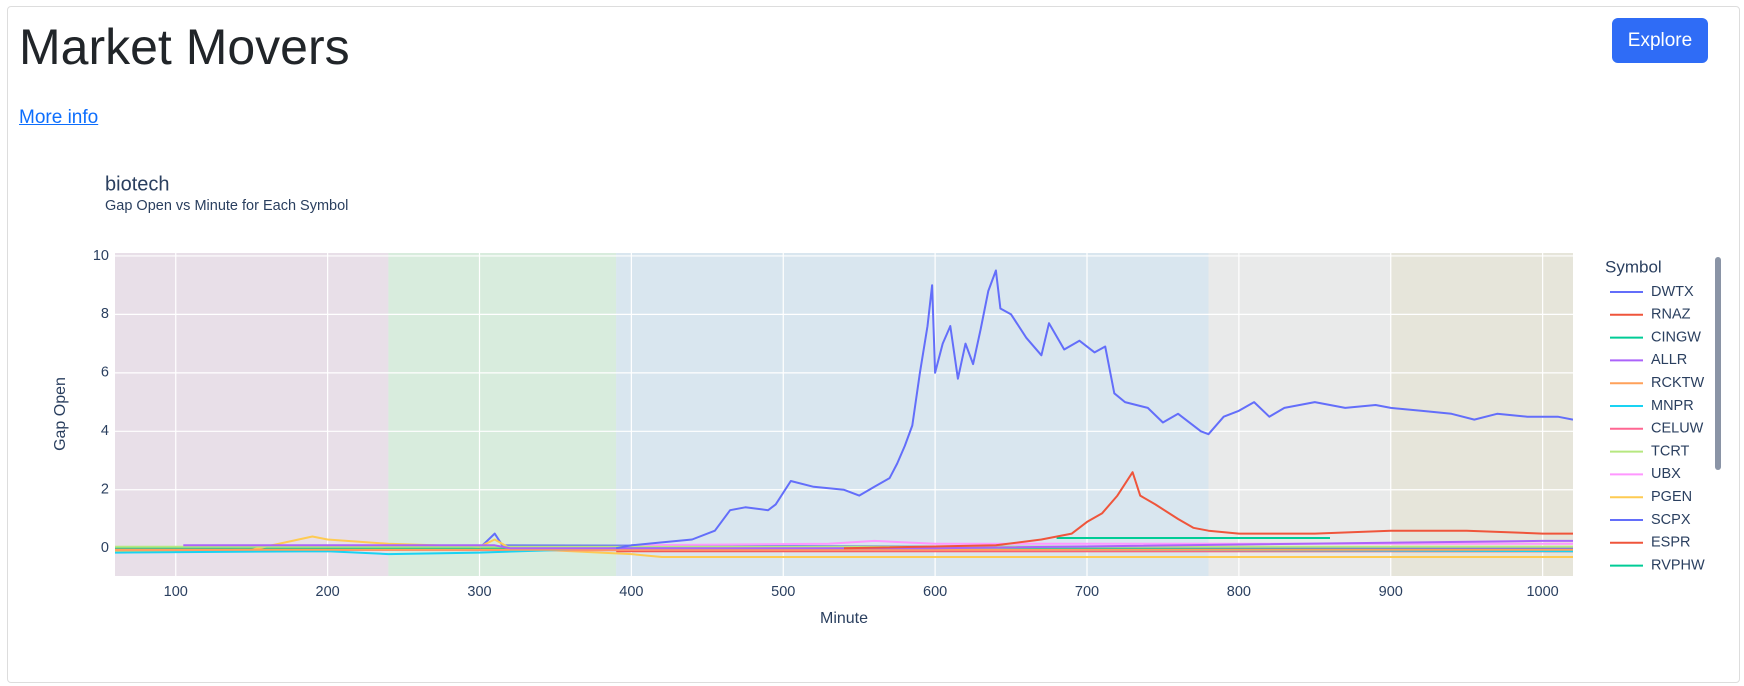 Image resolution: width=1744 pixels, height=686 pixels. What do you see at coordinates (1677, 383) in the screenshot?
I see `legend-label: RCKTW` at bounding box center [1677, 383].